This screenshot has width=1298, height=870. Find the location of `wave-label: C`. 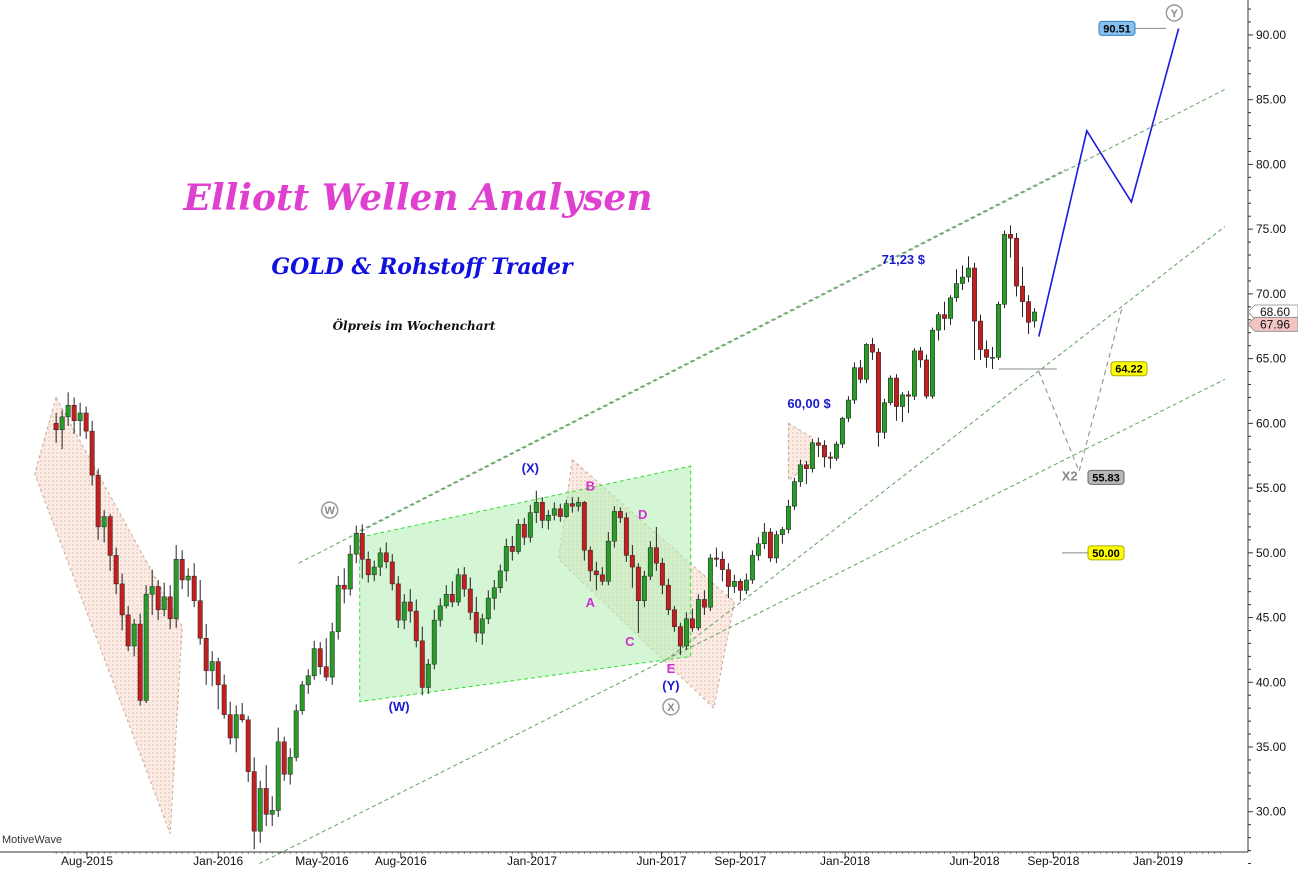

wave-label: C is located at coordinates (630, 641).